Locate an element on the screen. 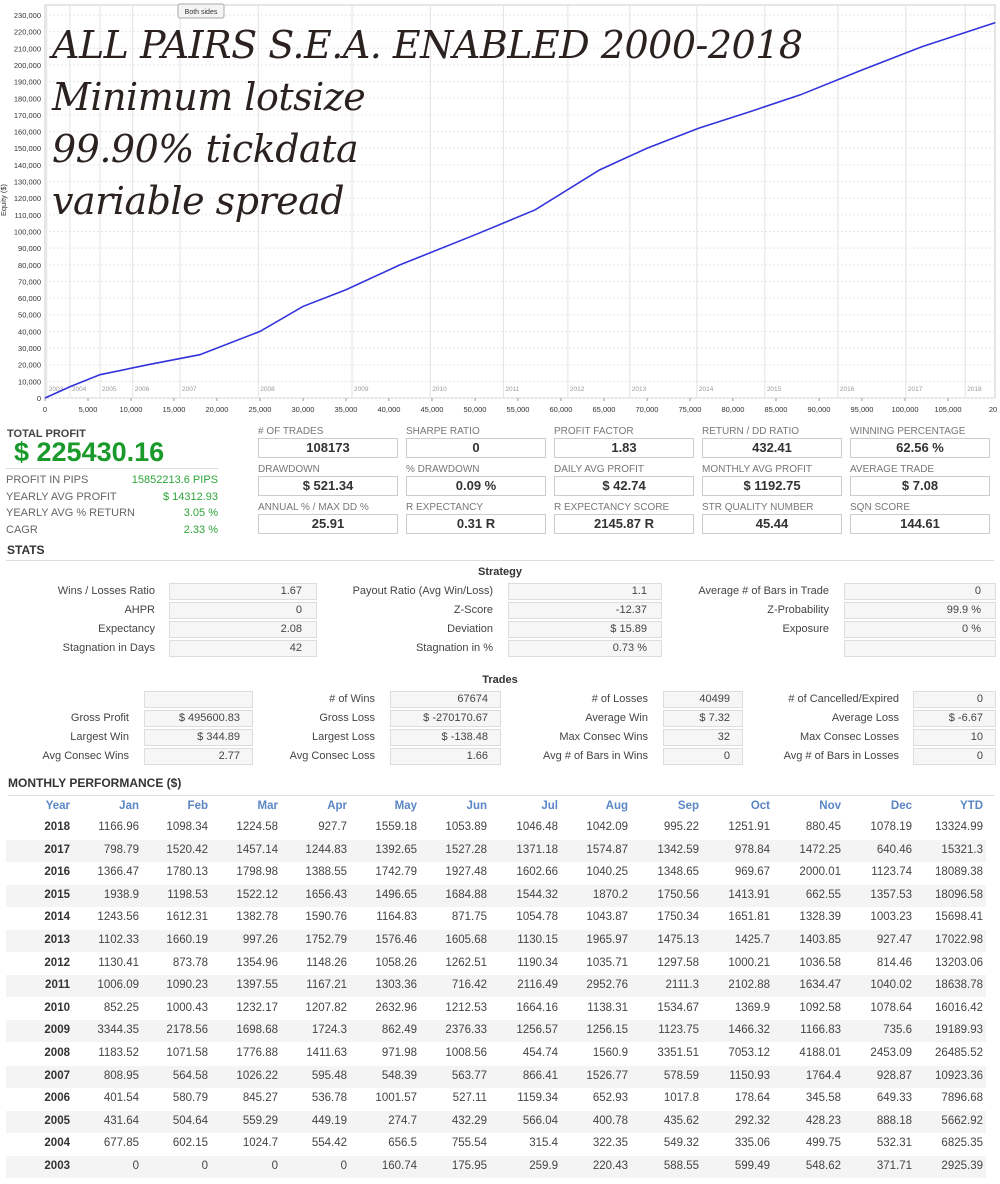 The height and width of the screenshot is (1184, 1000). stats-title: STATS is located at coordinates (26, 550).